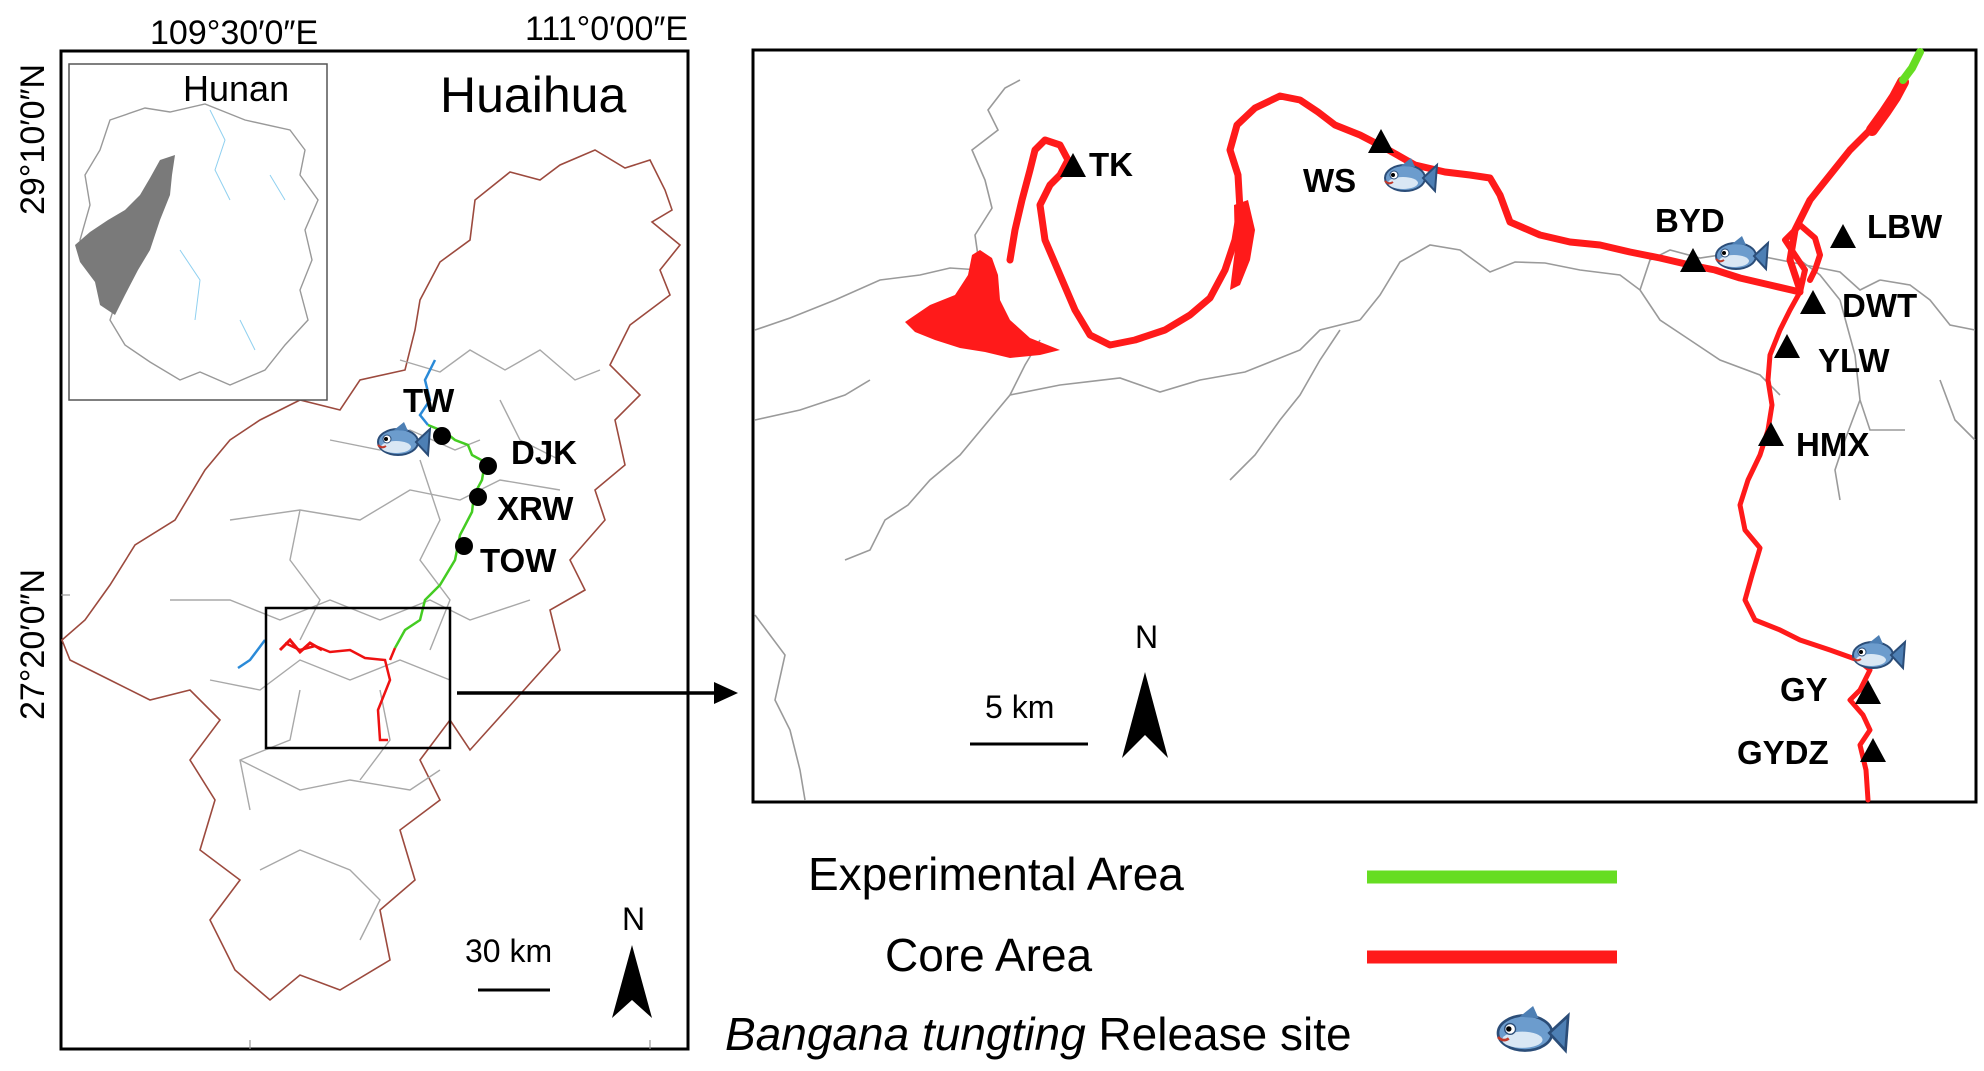 The height and width of the screenshot is (1071, 1984). What do you see at coordinates (234, 33) in the screenshot?
I see `lon-label-1: 109°30′0″E` at bounding box center [234, 33].